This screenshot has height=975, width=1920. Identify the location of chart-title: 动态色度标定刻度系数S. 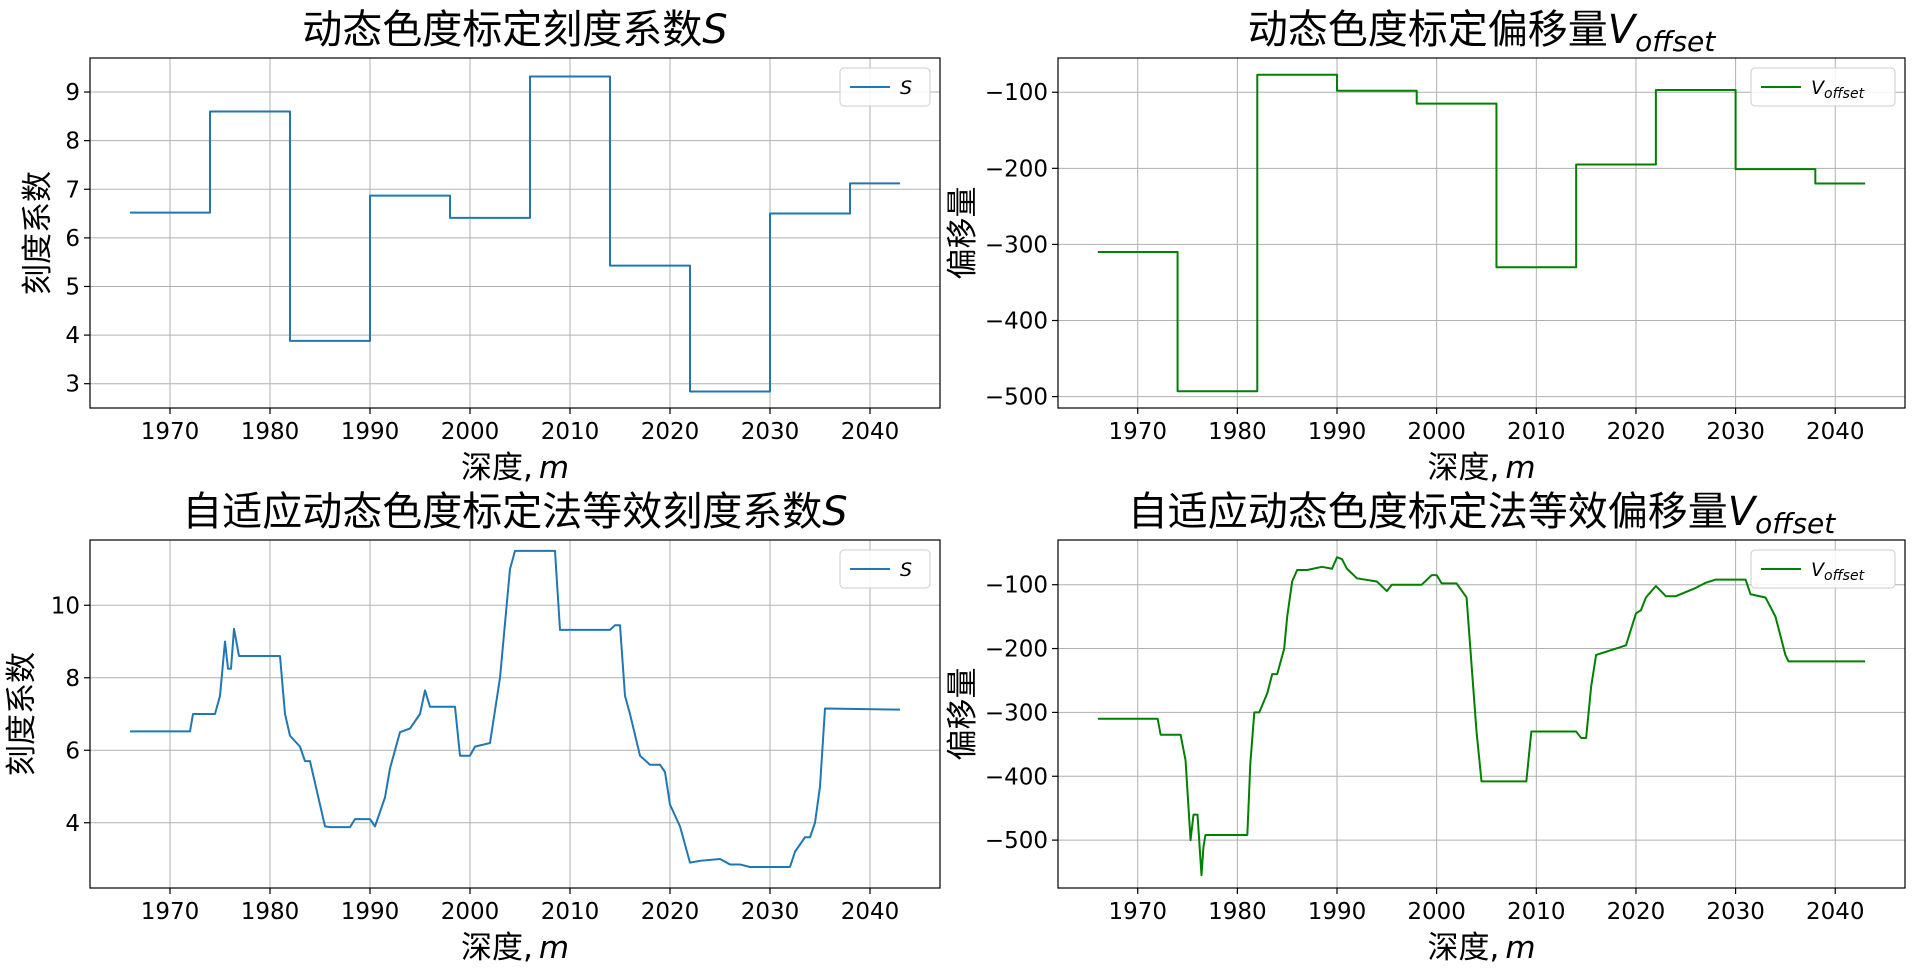
(514, 30).